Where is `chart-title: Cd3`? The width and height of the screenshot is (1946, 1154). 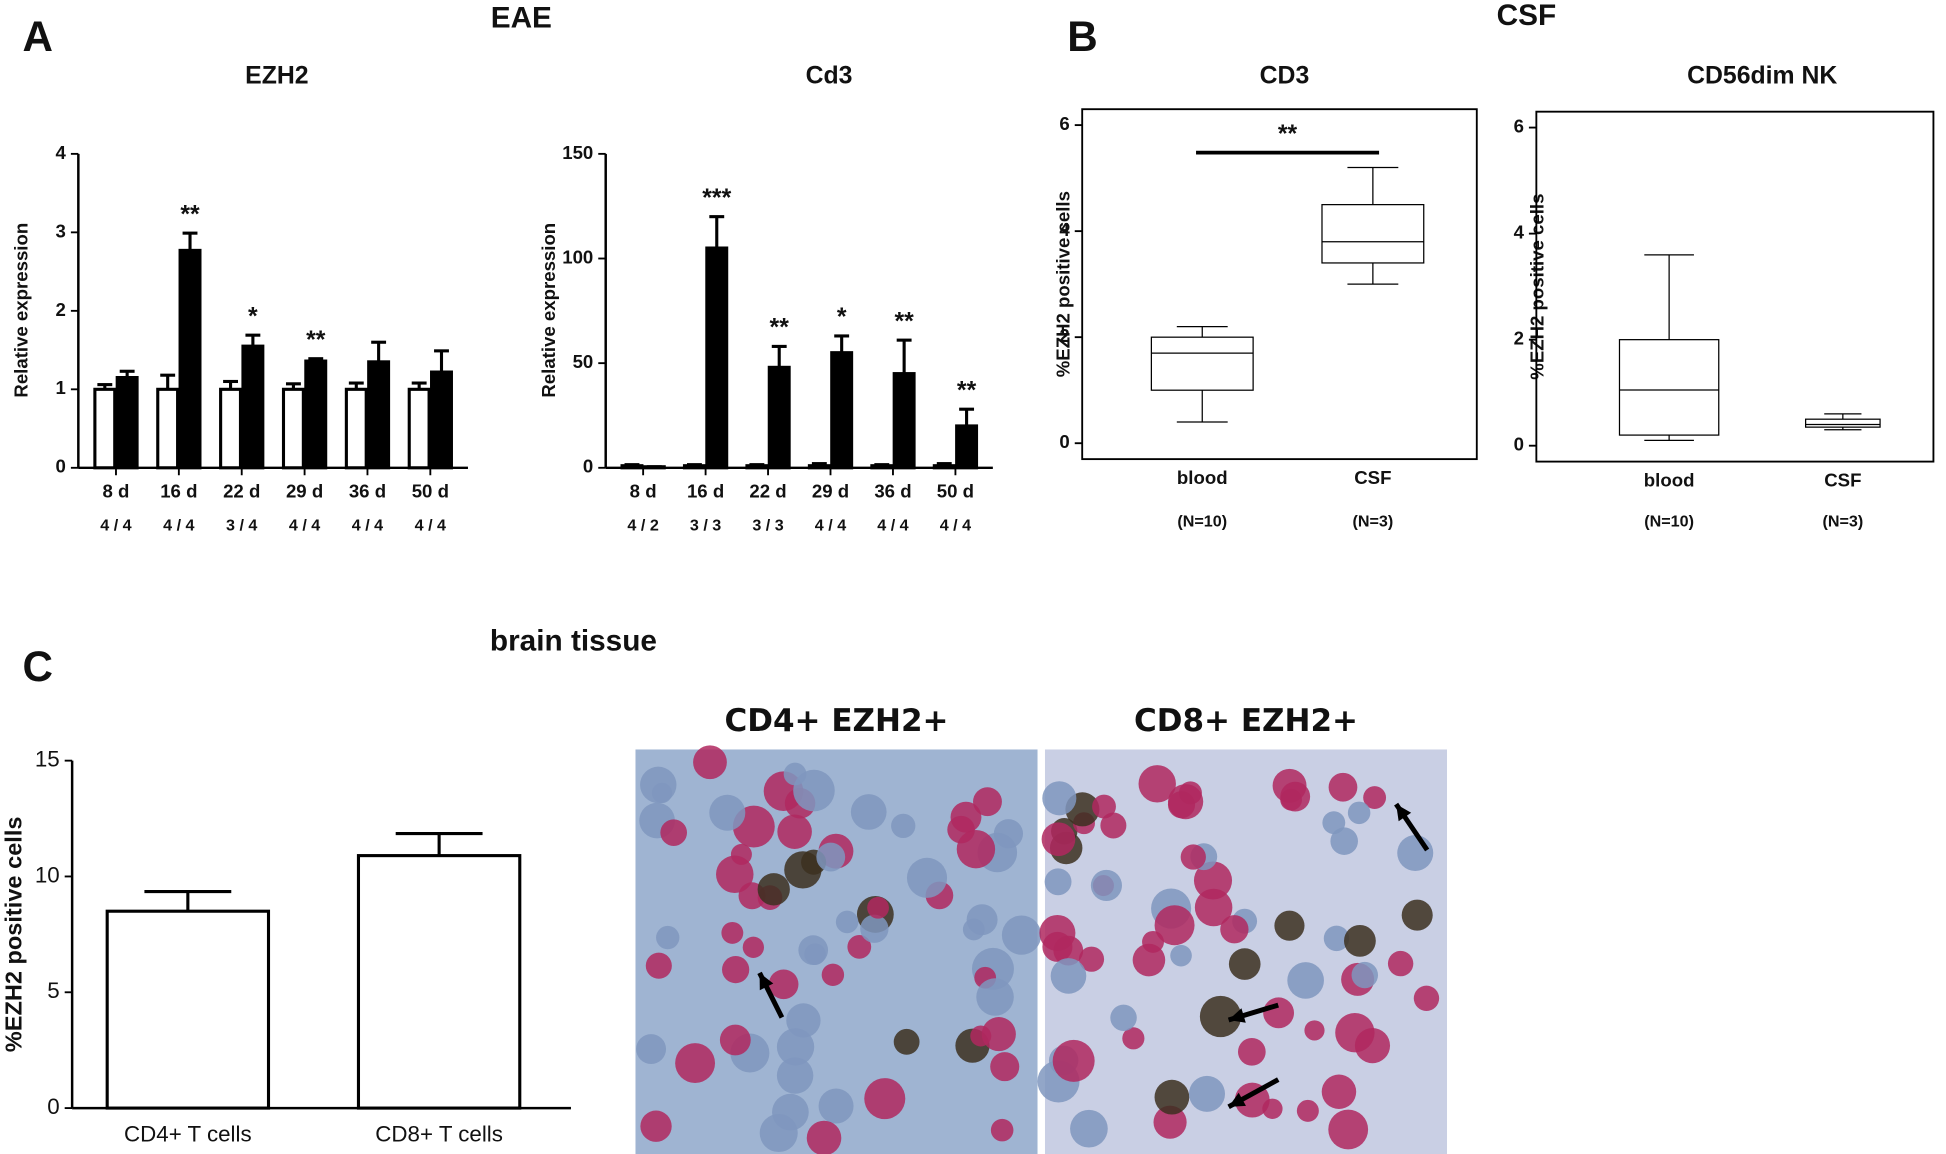 chart-title: Cd3 is located at coordinates (829, 75).